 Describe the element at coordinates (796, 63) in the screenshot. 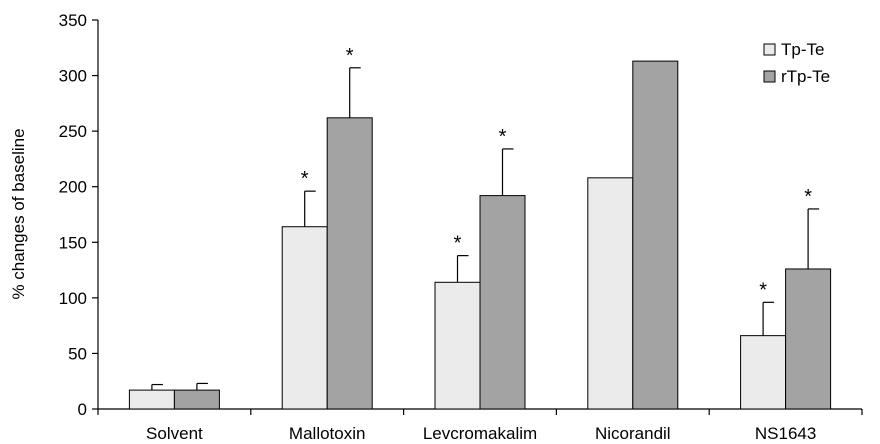

I see `legend: Tp-Te rTp-Te` at that location.